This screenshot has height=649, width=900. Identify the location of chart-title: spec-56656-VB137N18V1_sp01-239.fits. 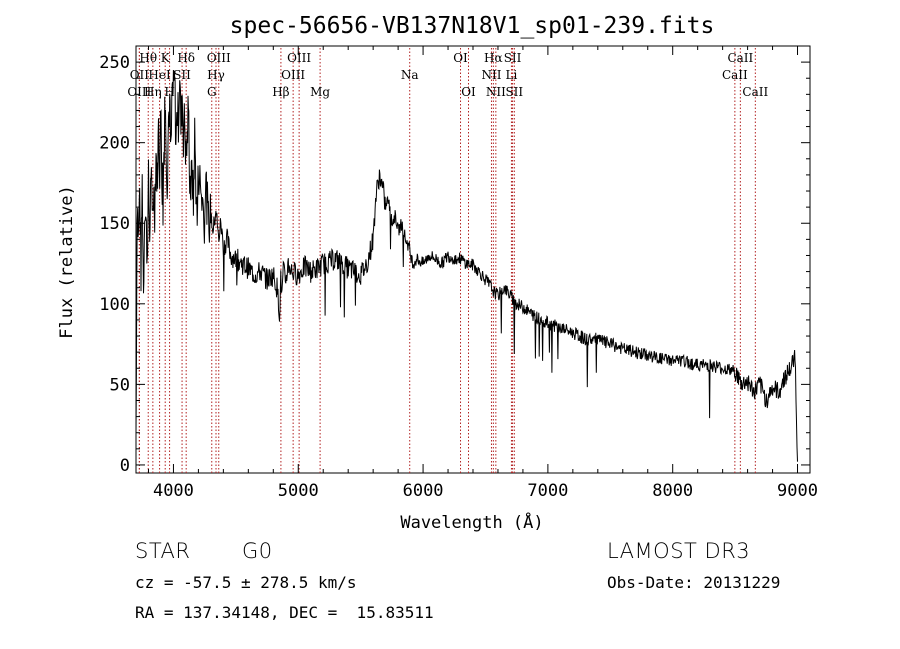
(472, 26).